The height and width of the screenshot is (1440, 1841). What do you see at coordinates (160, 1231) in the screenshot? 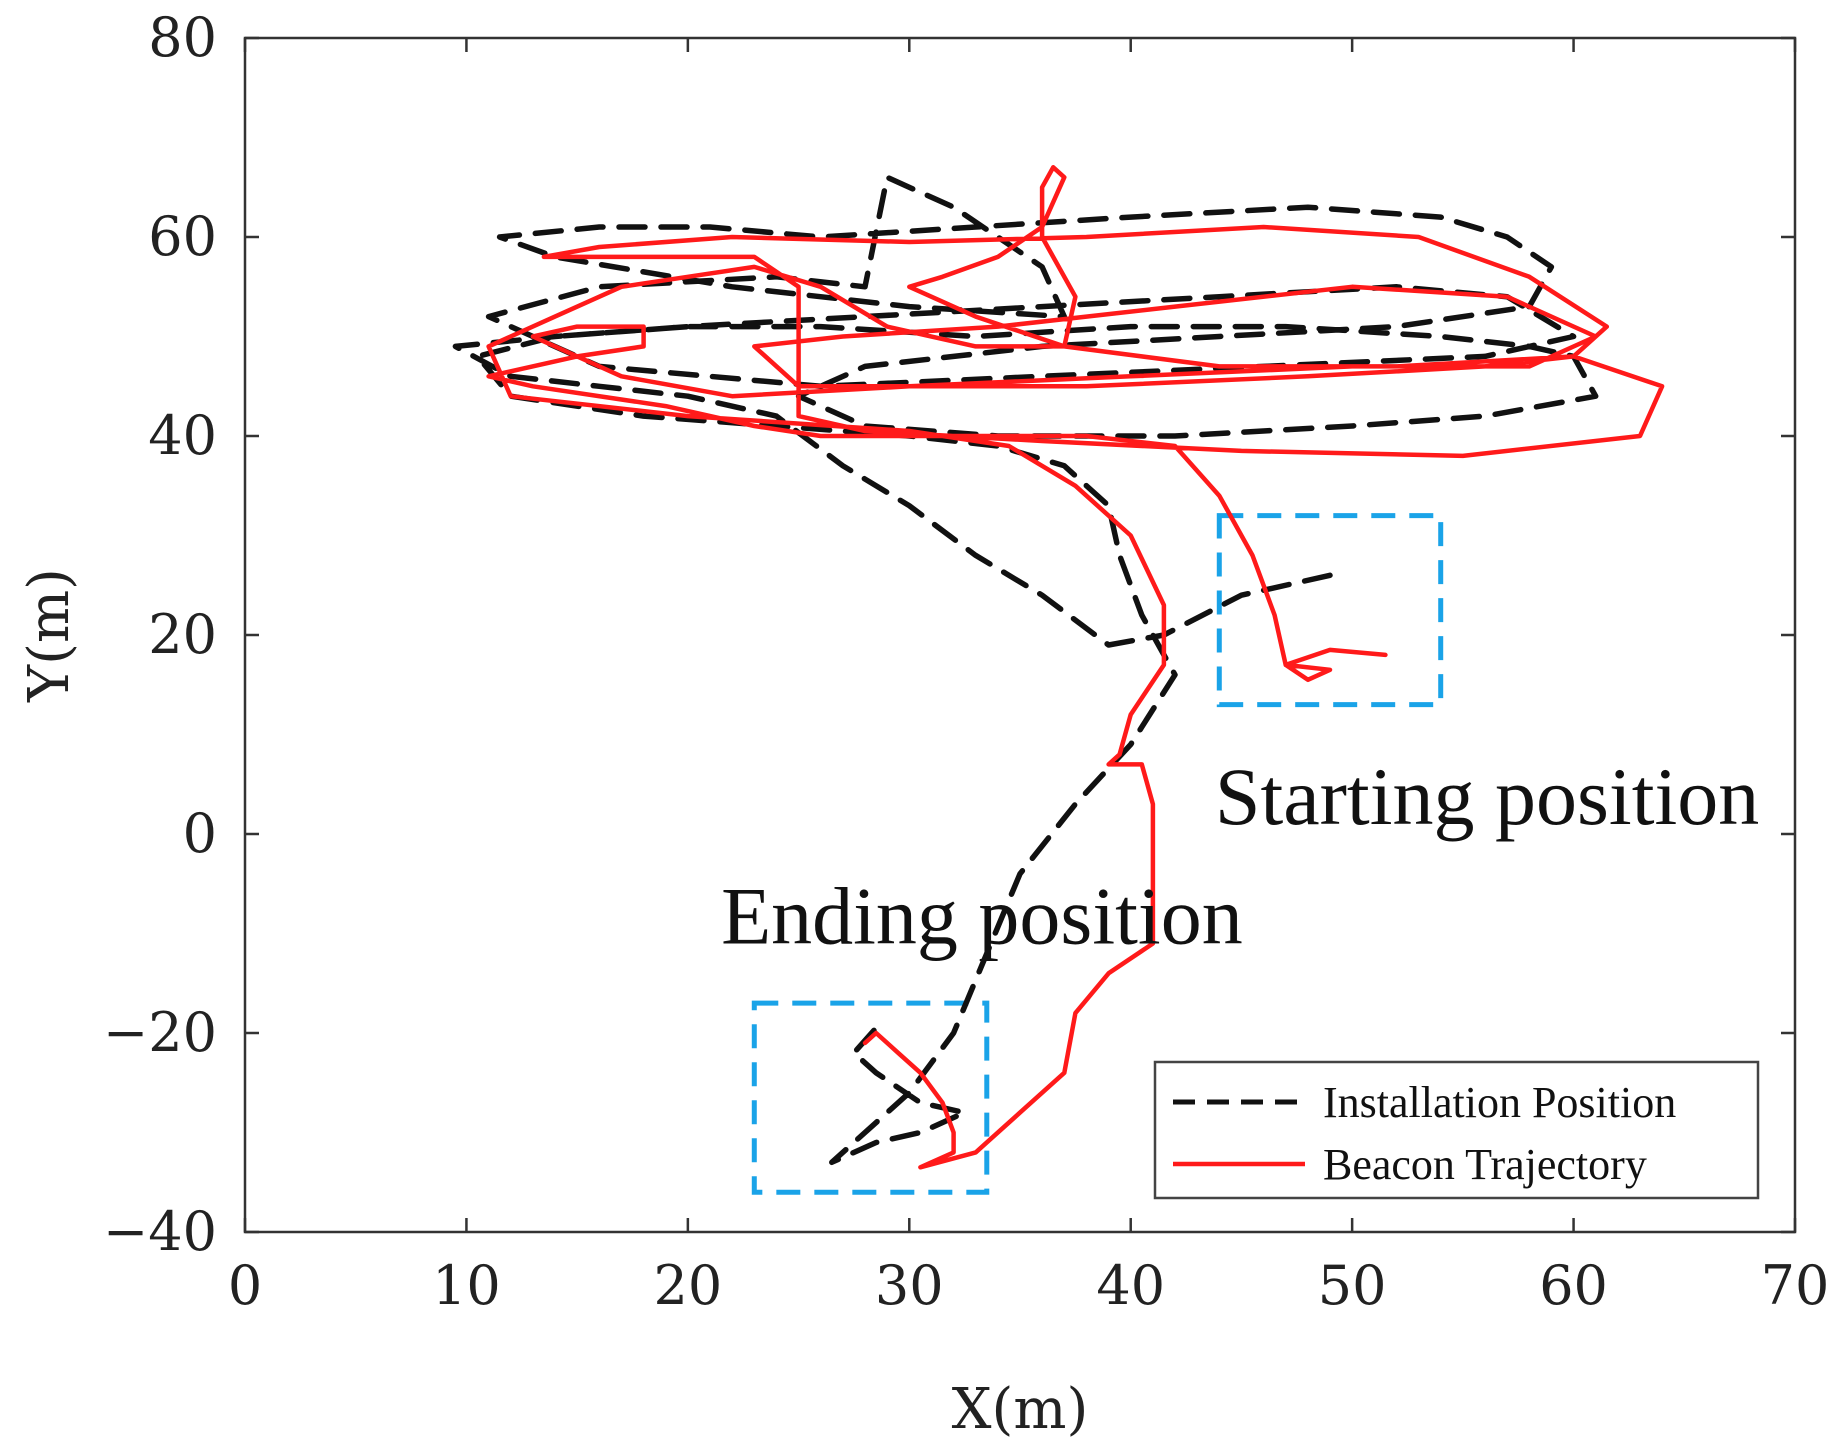
I see `y-tick-label: −40` at bounding box center [160, 1231].